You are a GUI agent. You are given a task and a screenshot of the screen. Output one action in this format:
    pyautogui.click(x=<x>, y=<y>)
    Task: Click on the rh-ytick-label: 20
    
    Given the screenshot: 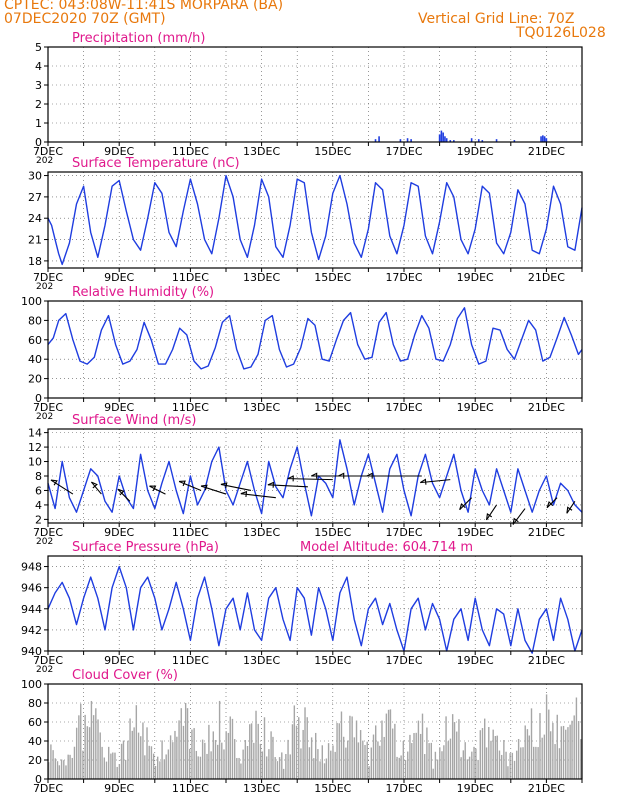 What is the action you would take?
    pyautogui.click(x=35, y=379)
    